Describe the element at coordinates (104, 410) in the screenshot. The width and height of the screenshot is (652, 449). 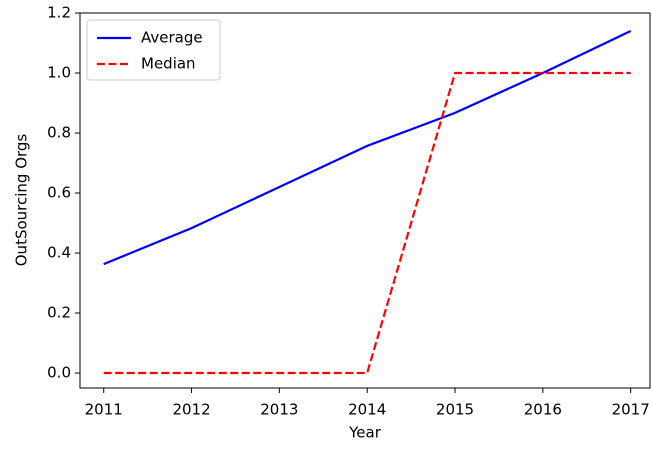
I see `x-tick-label: 2011` at that location.